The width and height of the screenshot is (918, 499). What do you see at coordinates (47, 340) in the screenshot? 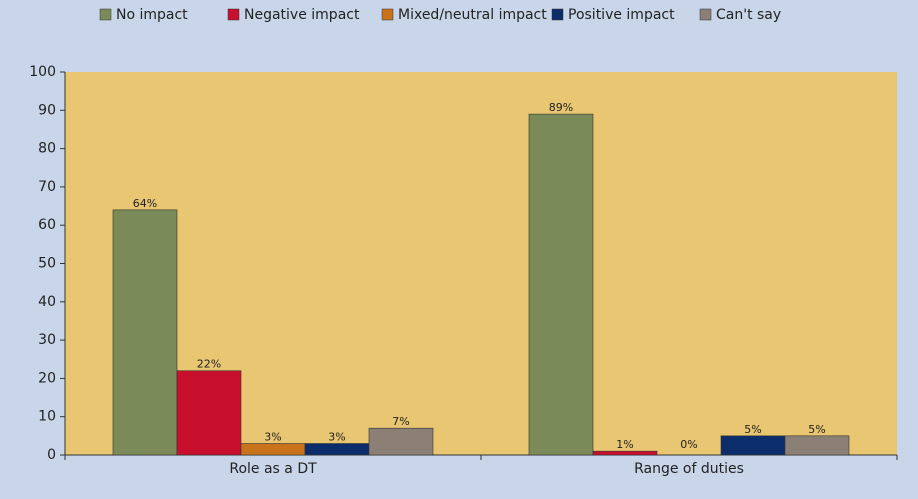
I see `y-tick-label: 30` at bounding box center [47, 340].